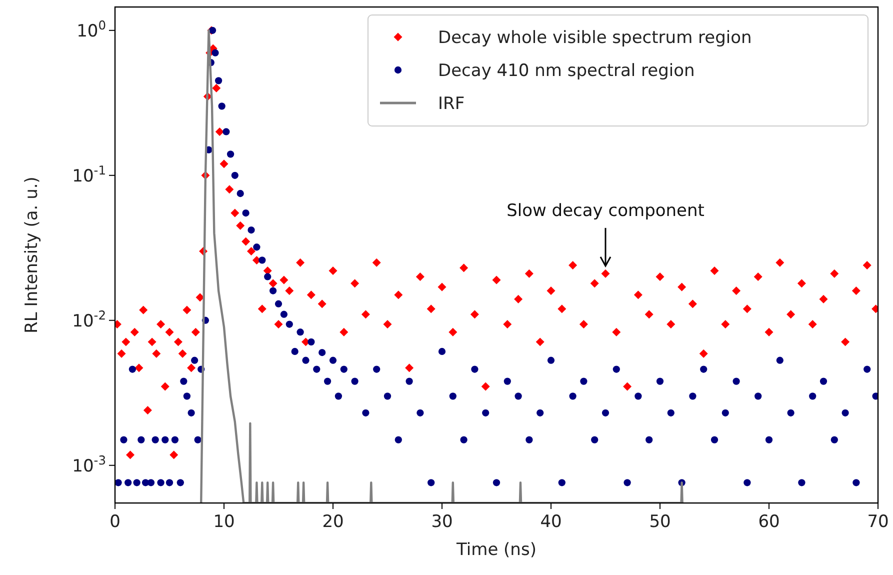 The width and height of the screenshot is (893, 575). What do you see at coordinates (605, 210) in the screenshot?
I see `annotation: Slow decay component` at bounding box center [605, 210].